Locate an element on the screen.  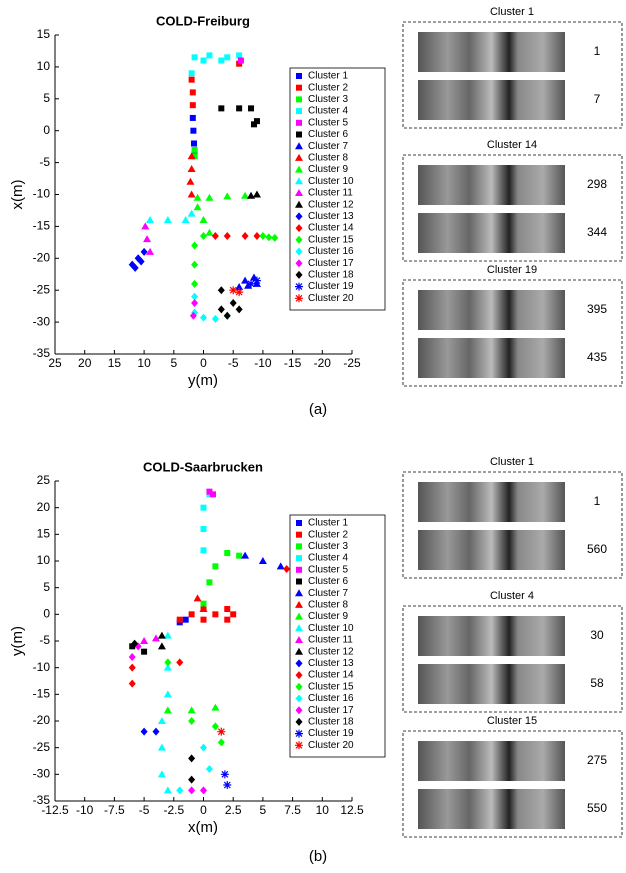
y-tick-label: -5 is located at coordinates (44, 162).